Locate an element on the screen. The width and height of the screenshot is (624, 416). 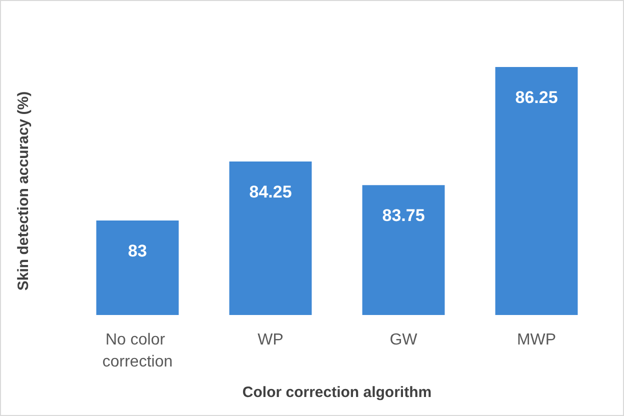
x-tick-label: No color correction is located at coordinates (137, 351).